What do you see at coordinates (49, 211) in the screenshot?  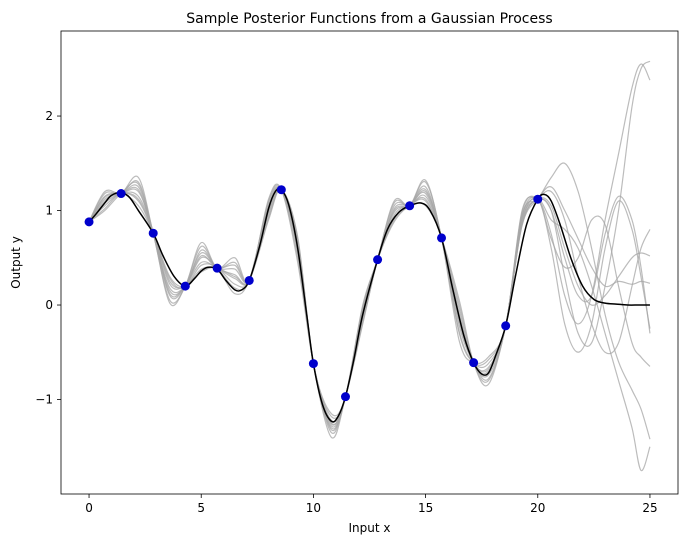 I see `y-tick-label: 1` at bounding box center [49, 211].